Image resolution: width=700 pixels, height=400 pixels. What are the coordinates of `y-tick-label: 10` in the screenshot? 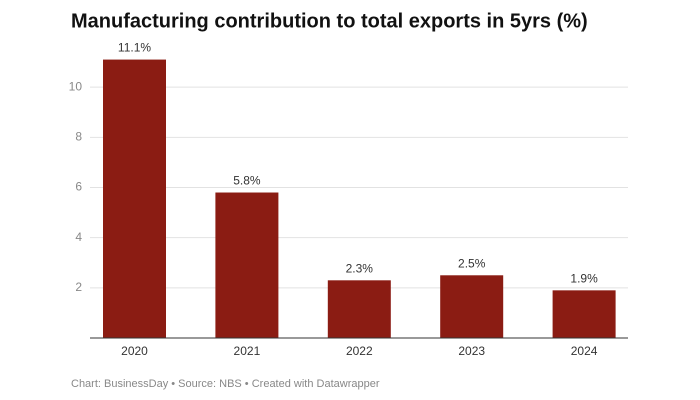 It's located at (76, 86).